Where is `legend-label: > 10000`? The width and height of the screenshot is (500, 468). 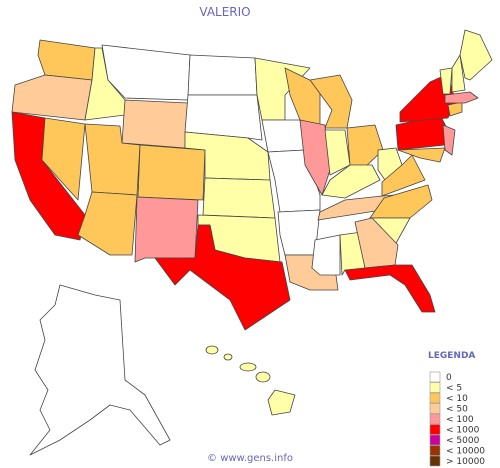 legend-label: > 10000 is located at coordinates (465, 462).